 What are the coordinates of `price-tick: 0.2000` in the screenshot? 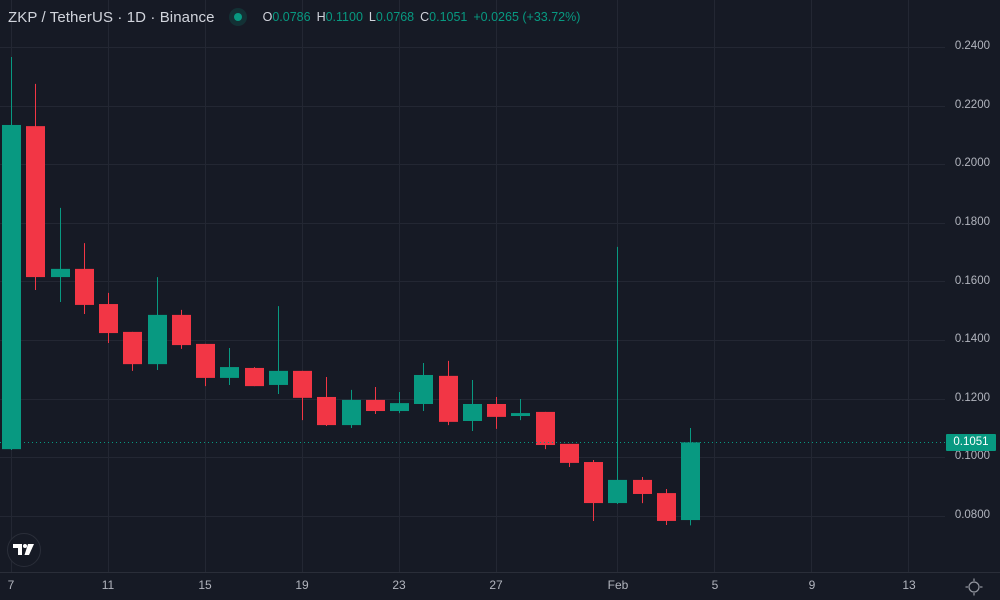 It's located at (972, 163).